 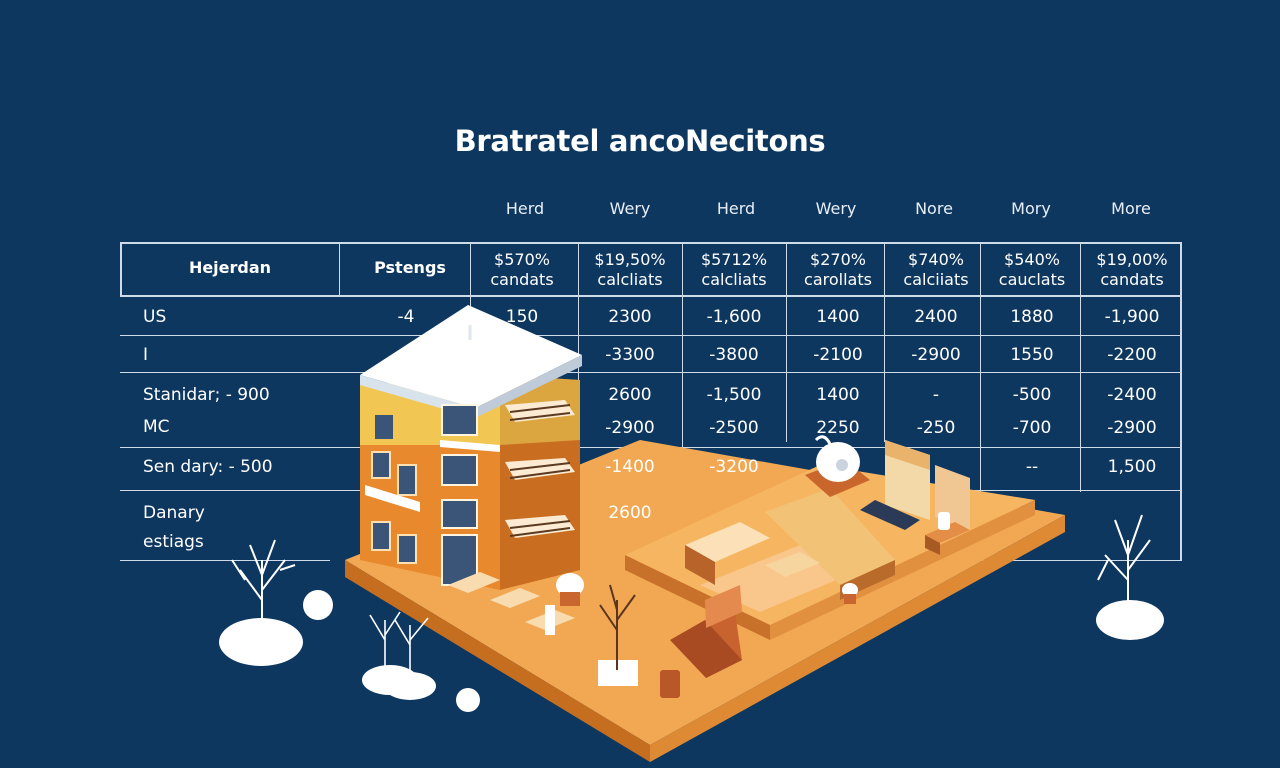 What do you see at coordinates (1032, 259) in the screenshot?
I see `header-price: $540%` at bounding box center [1032, 259].